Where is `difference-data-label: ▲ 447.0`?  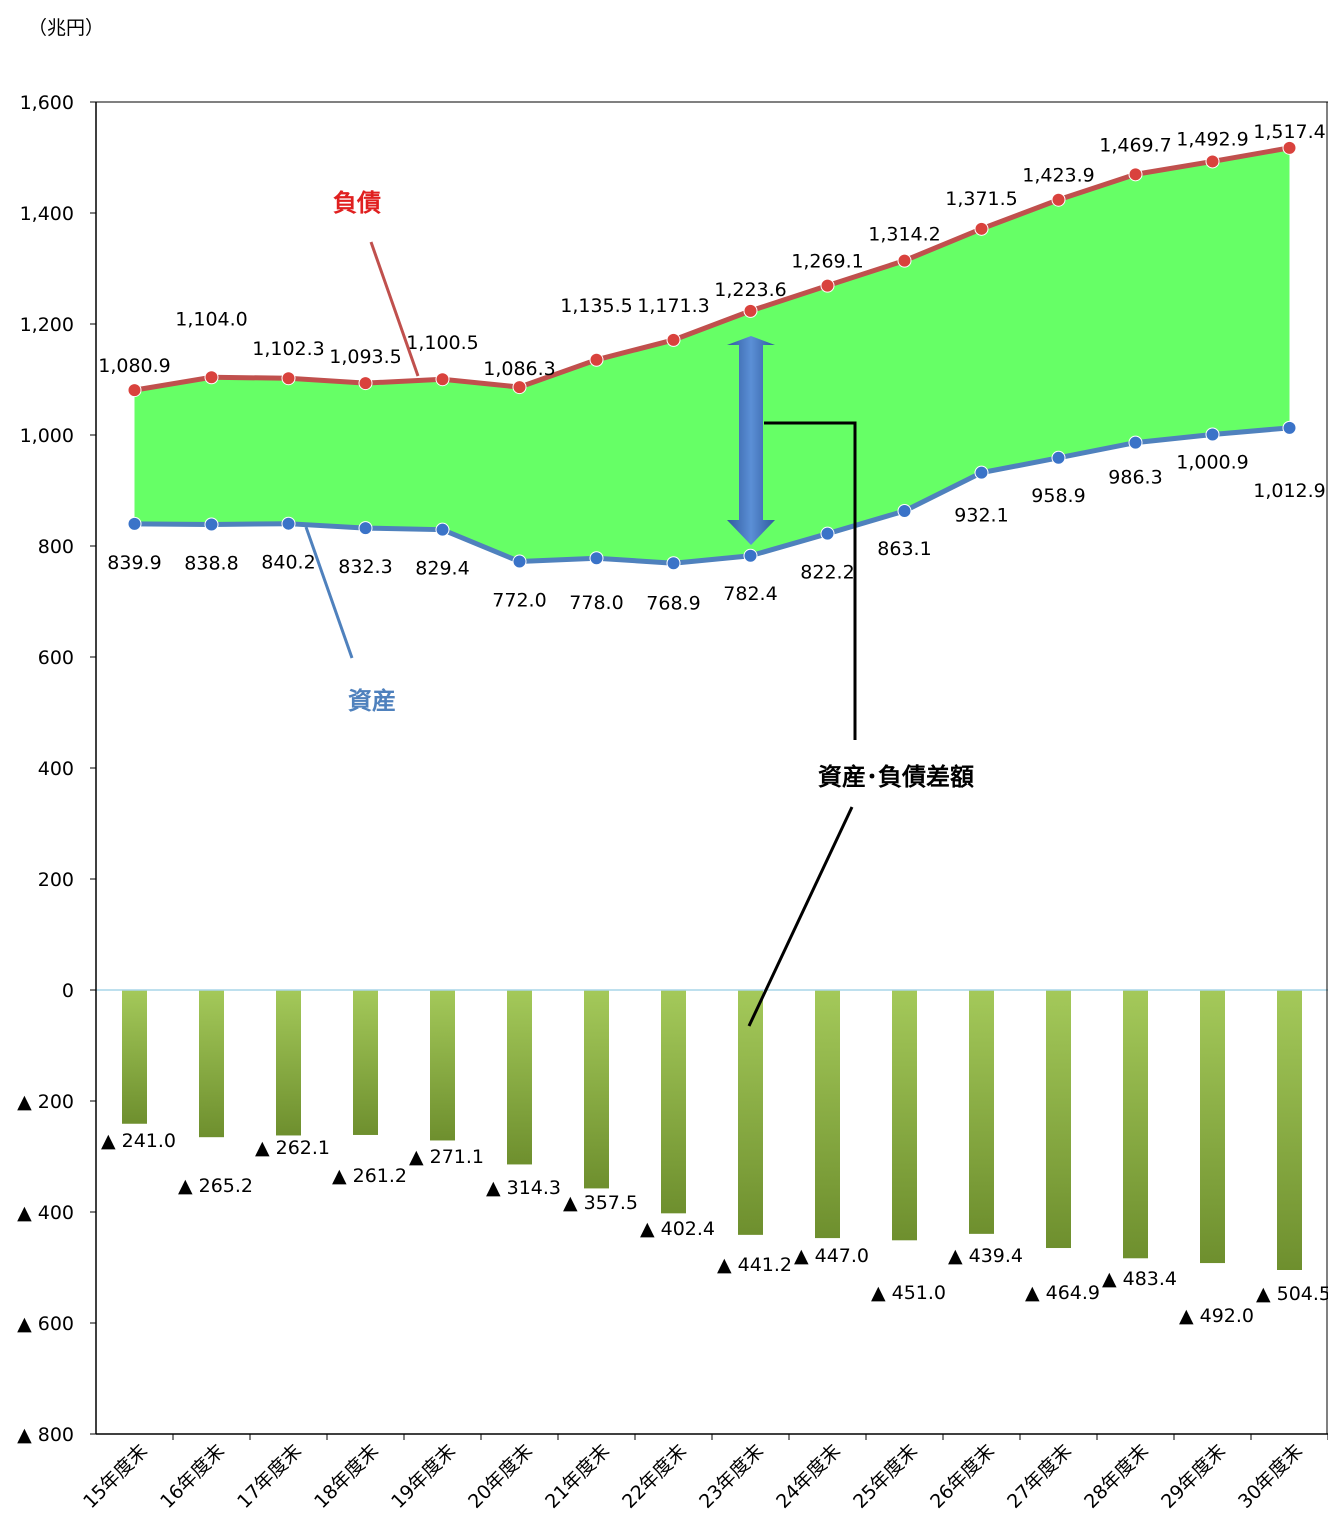
difference-data-label: ▲ 447.0 is located at coordinates (831, 1256).